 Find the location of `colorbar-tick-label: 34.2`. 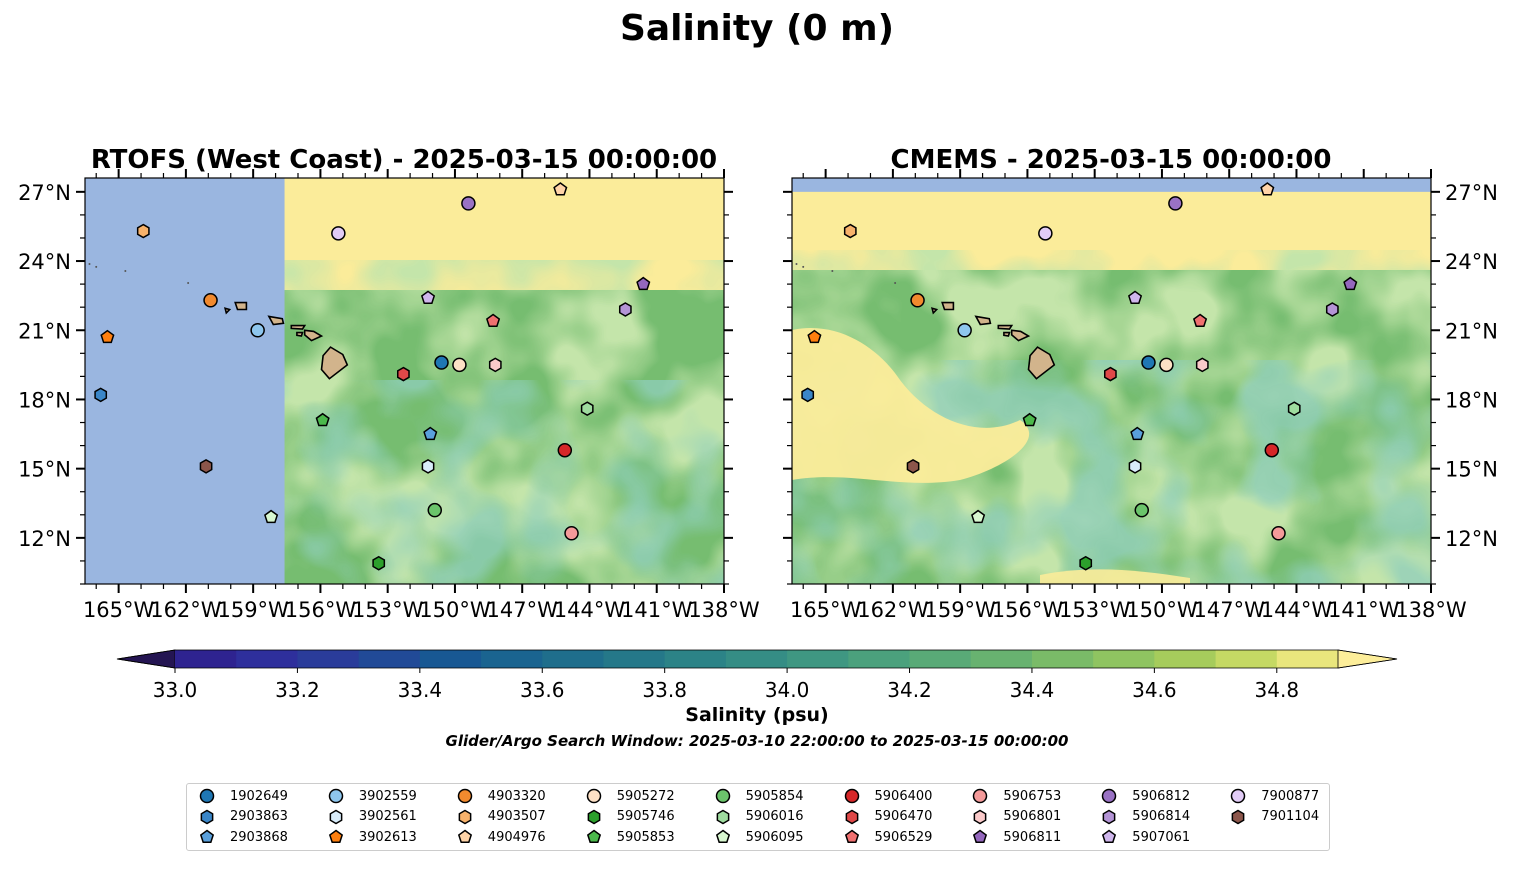

colorbar-tick-label: 34.2 is located at coordinates (909, 690).